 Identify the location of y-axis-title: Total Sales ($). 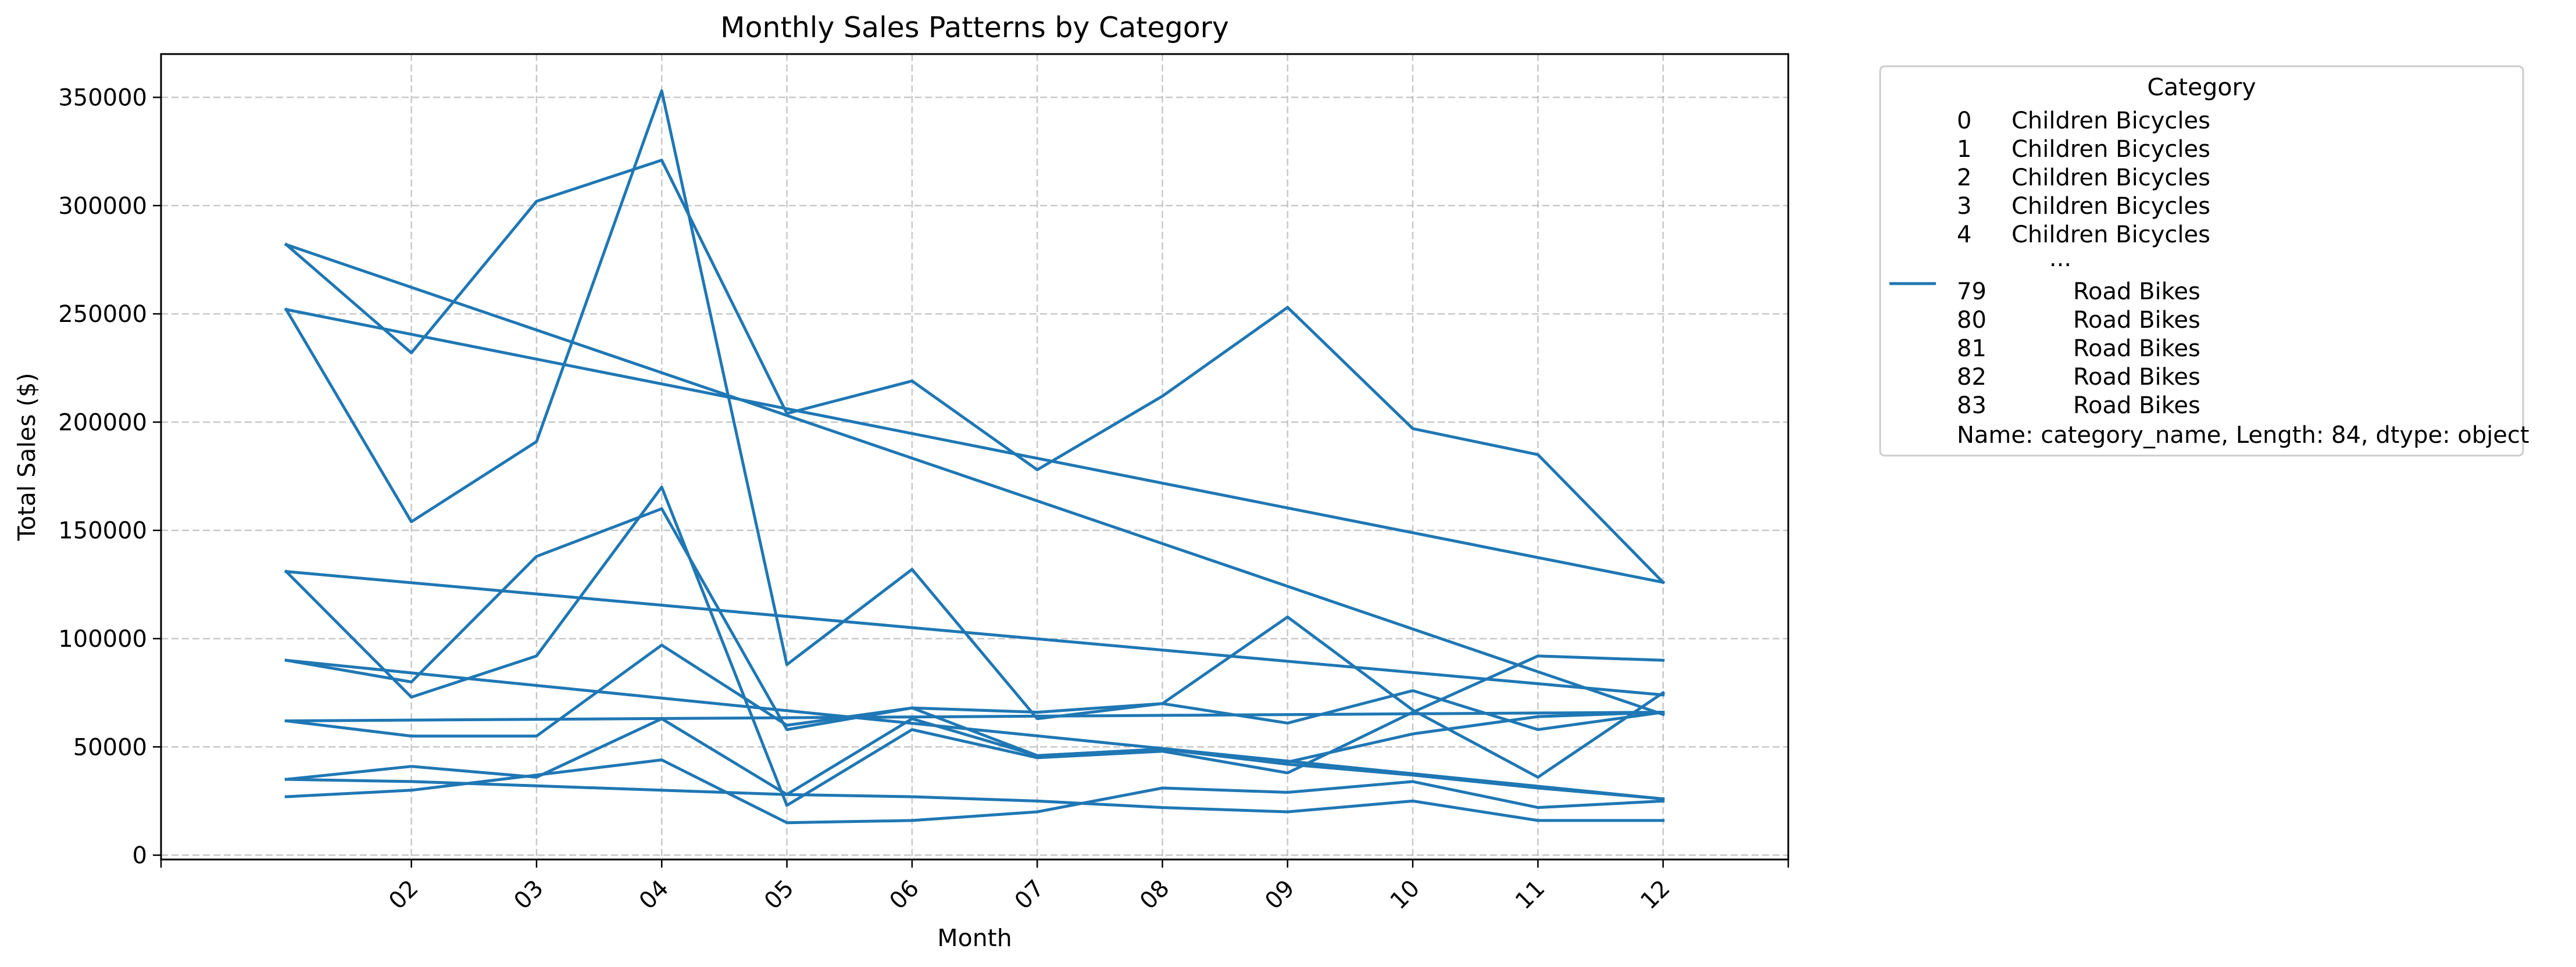
(27, 457).